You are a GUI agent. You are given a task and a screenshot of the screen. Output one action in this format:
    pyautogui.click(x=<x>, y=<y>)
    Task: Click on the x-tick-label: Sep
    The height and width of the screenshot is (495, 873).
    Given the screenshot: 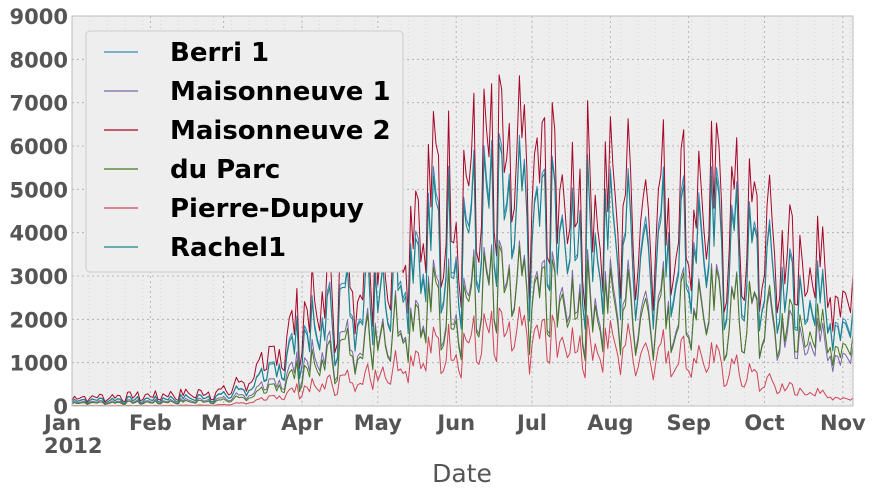 What is the action you would take?
    pyautogui.click(x=689, y=423)
    